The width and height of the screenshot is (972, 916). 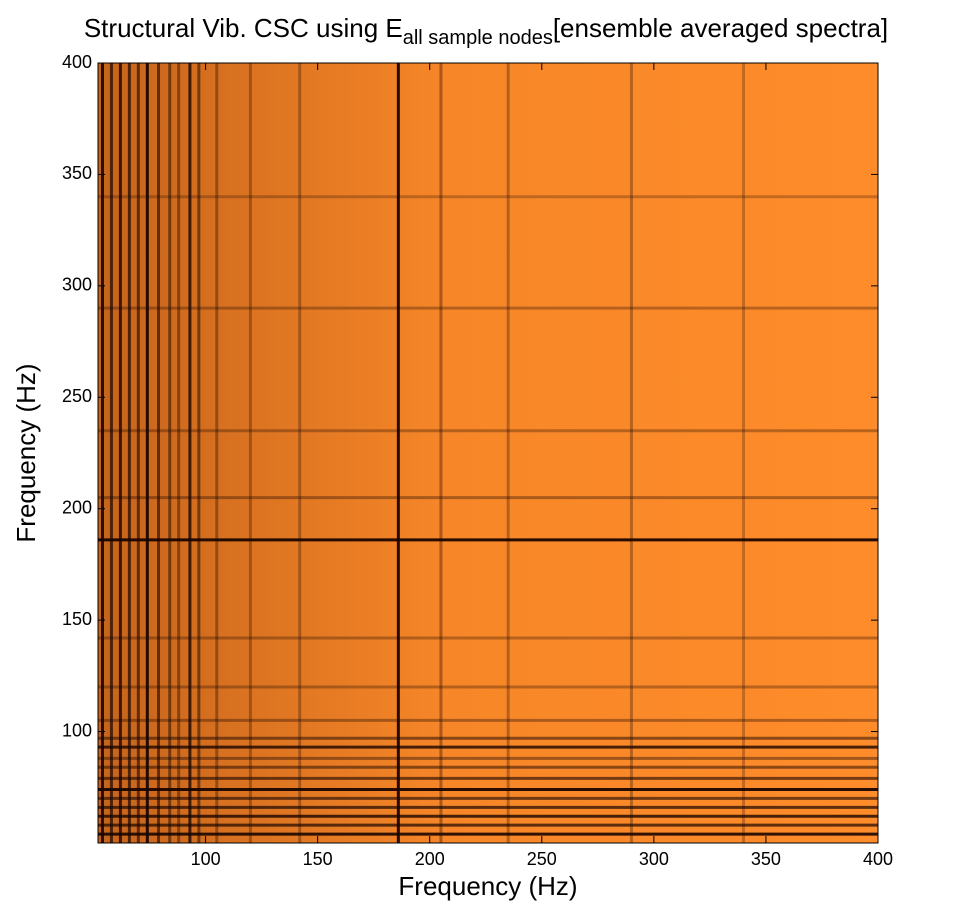 I want to click on x-axis-label: Frequency (Hz), so click(x=487, y=886).